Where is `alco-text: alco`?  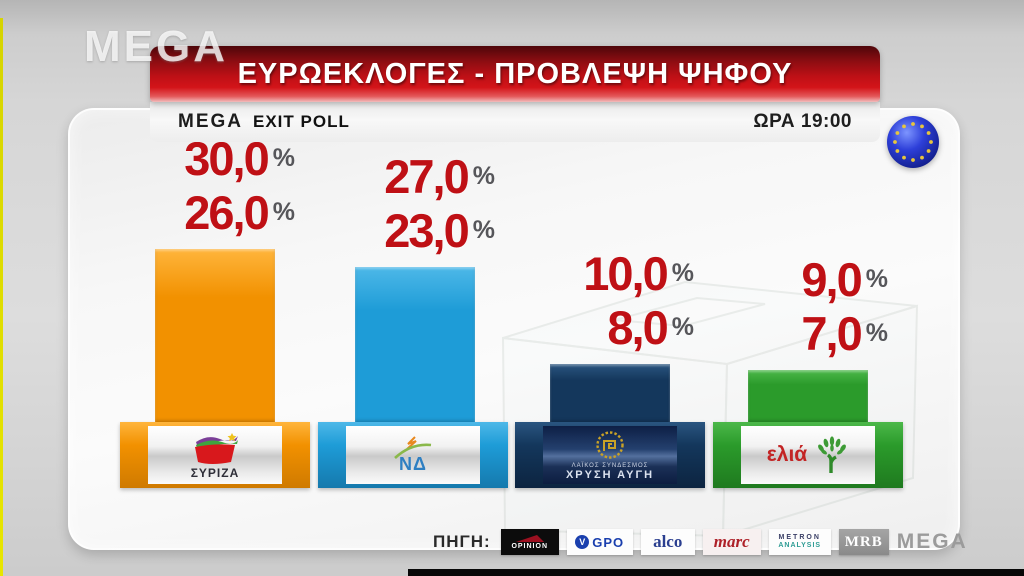
alco-text: alco is located at coordinates (668, 541).